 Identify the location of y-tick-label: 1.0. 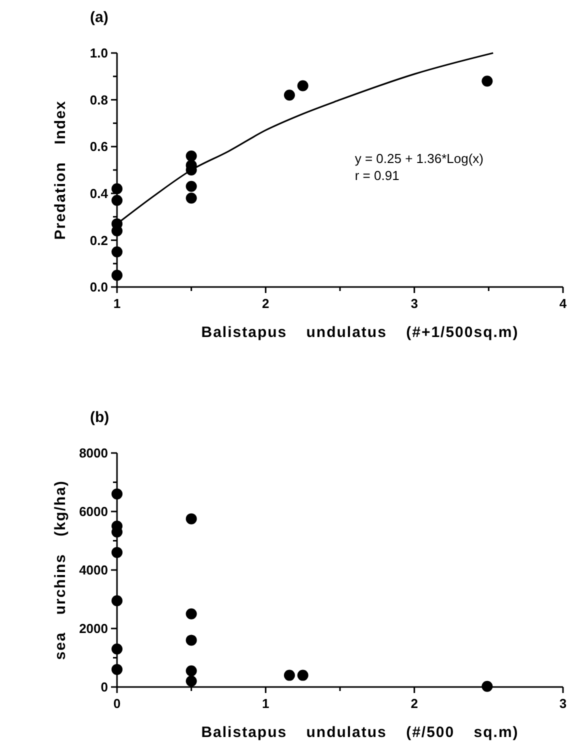
(99, 53).